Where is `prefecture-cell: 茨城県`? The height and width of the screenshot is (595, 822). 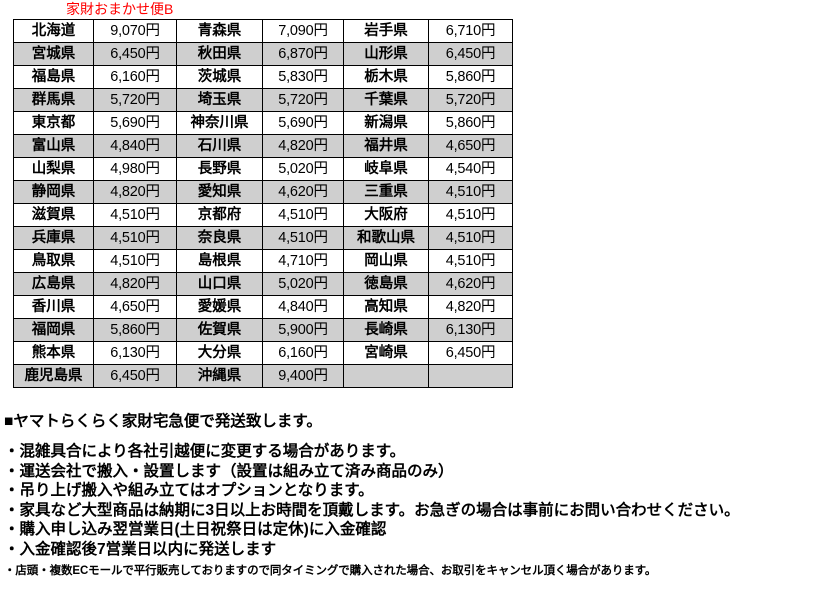 prefecture-cell: 茨城県 is located at coordinates (219, 77).